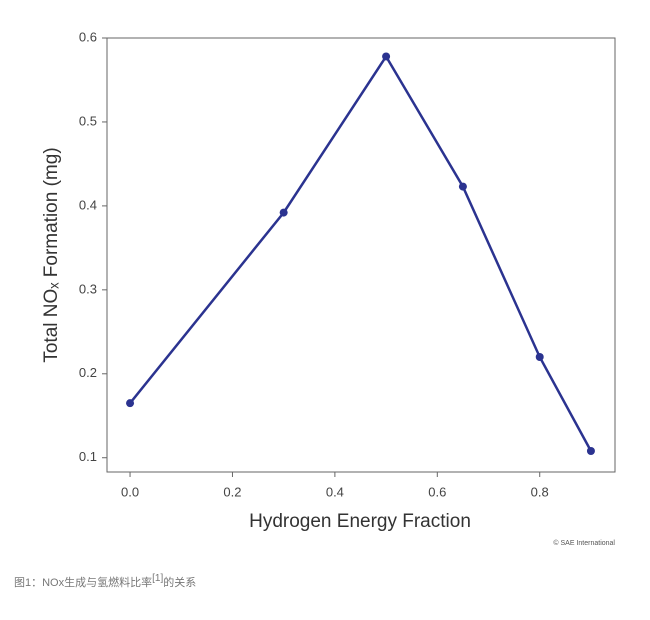  Describe the element at coordinates (88, 120) in the screenshot. I see `y-tick-label: 0.5` at that location.